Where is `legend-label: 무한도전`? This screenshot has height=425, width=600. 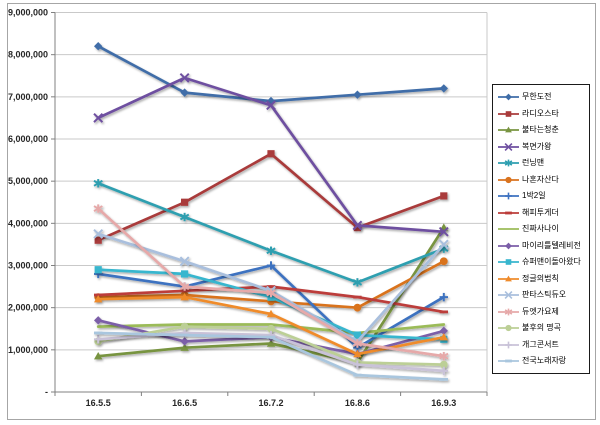
legend-label: 무한도전 is located at coordinates (537, 96).